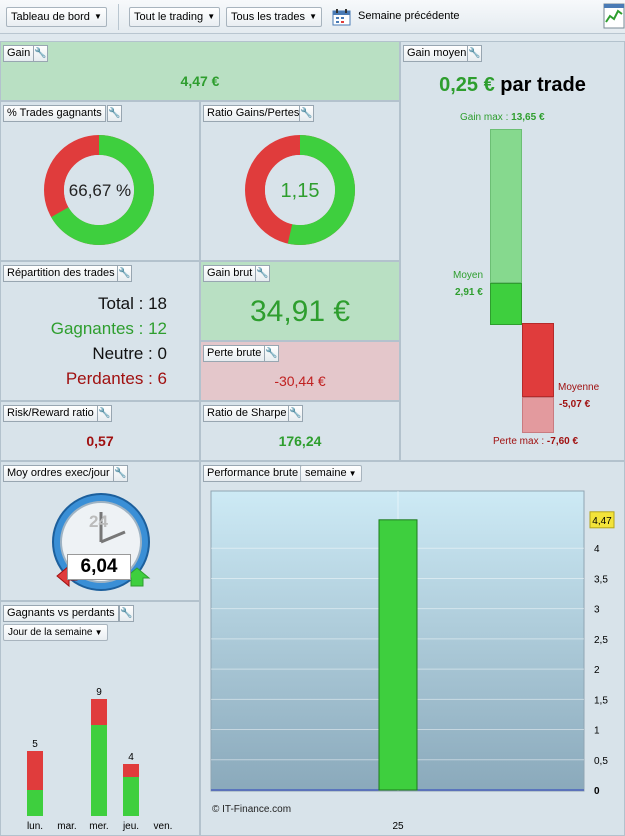 This screenshot has height=836, width=625. I want to click on total-label: 4, so click(131, 757).